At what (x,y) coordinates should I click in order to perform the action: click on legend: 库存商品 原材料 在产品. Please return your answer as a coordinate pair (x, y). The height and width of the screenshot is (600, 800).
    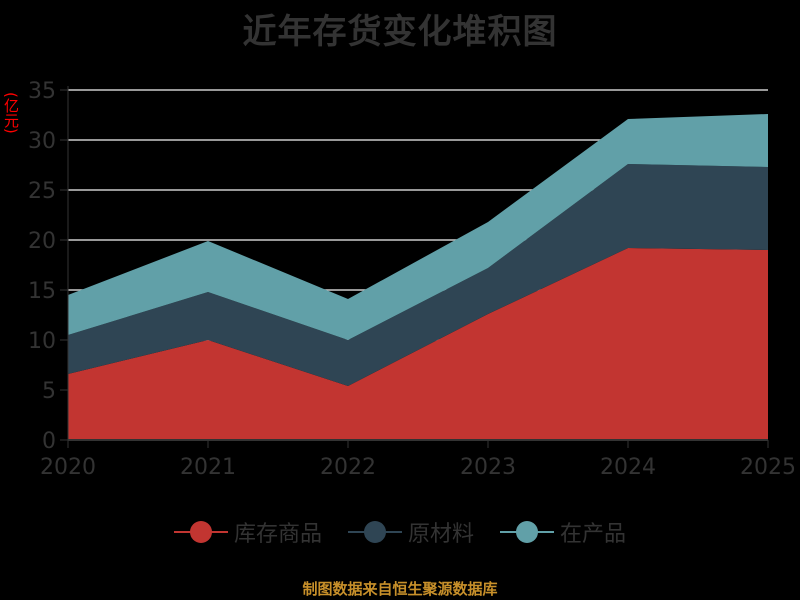
    Looking at the image, I should click on (400, 532).